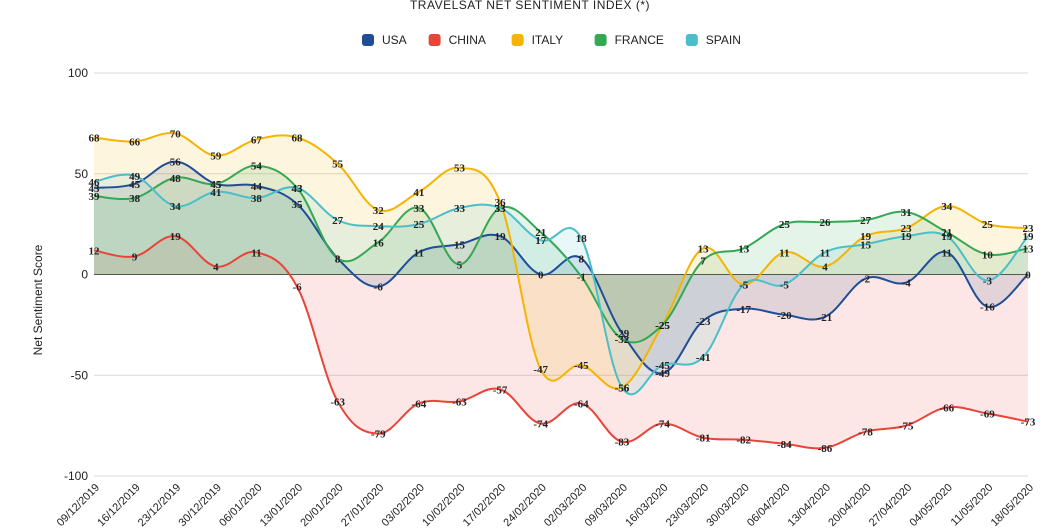 The width and height of the screenshot is (1061, 530). I want to click on x-tick-label: 27/01/2020, so click(362, 505).